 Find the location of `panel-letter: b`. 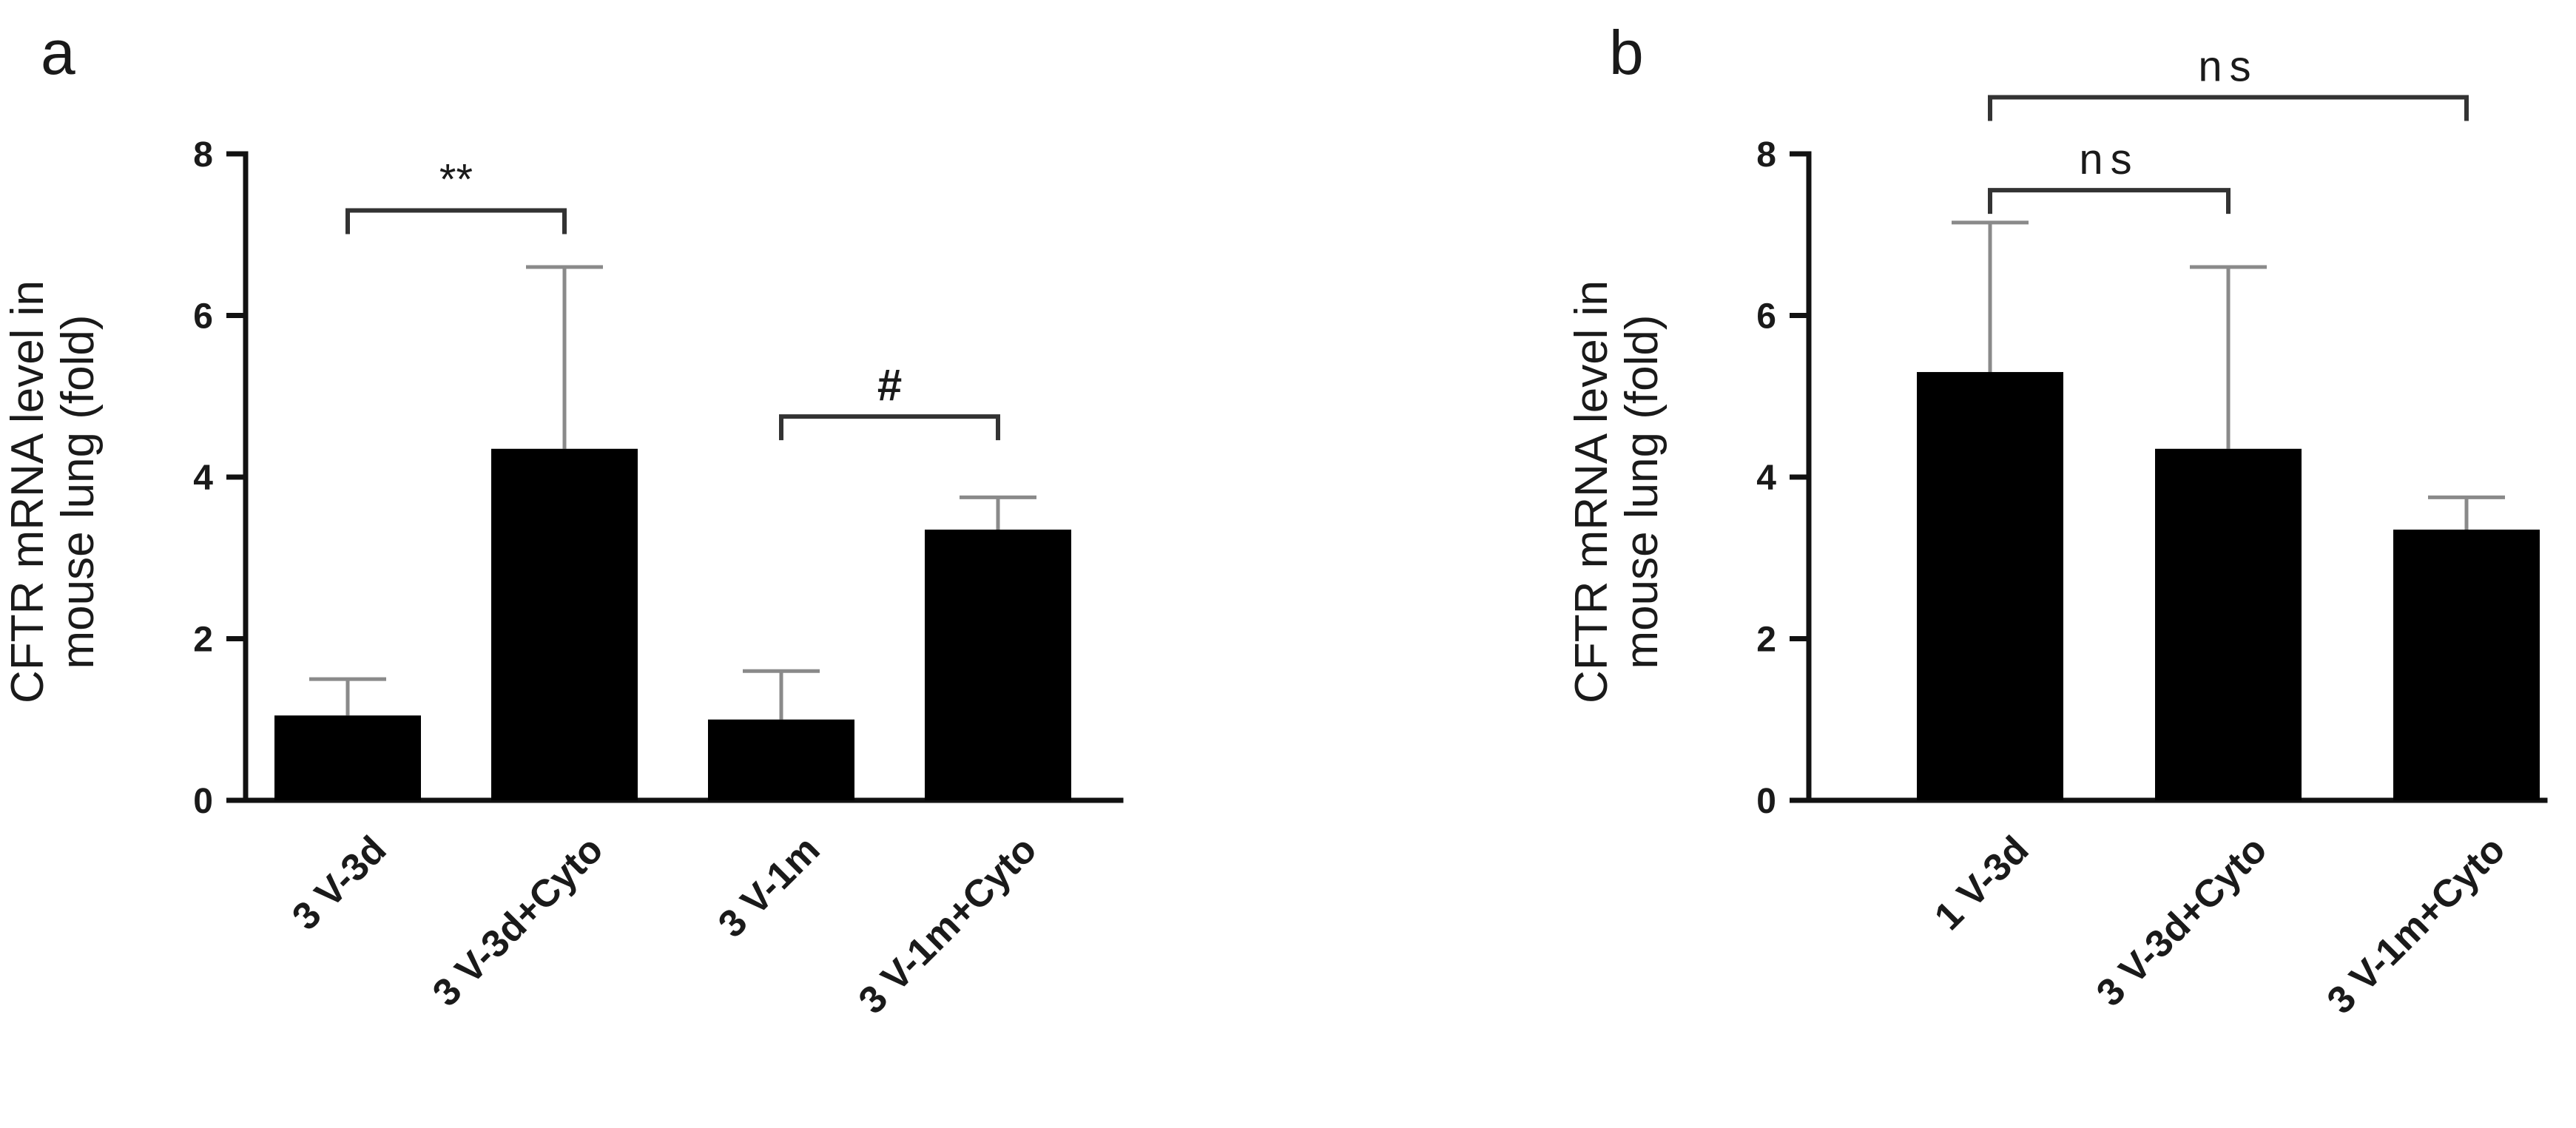

panel-letter: b is located at coordinates (1626, 52).